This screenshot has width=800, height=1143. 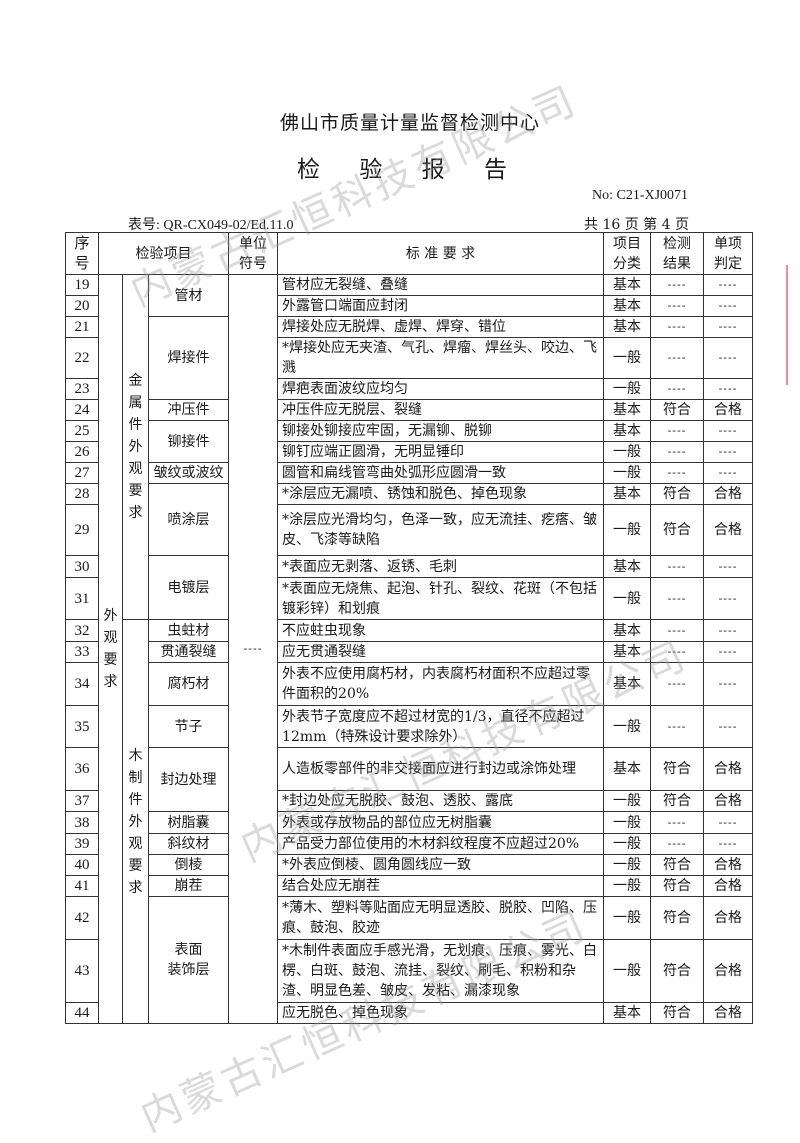 What do you see at coordinates (640, 195) in the screenshot?
I see `report-number: No: C21-XJ0071` at bounding box center [640, 195].